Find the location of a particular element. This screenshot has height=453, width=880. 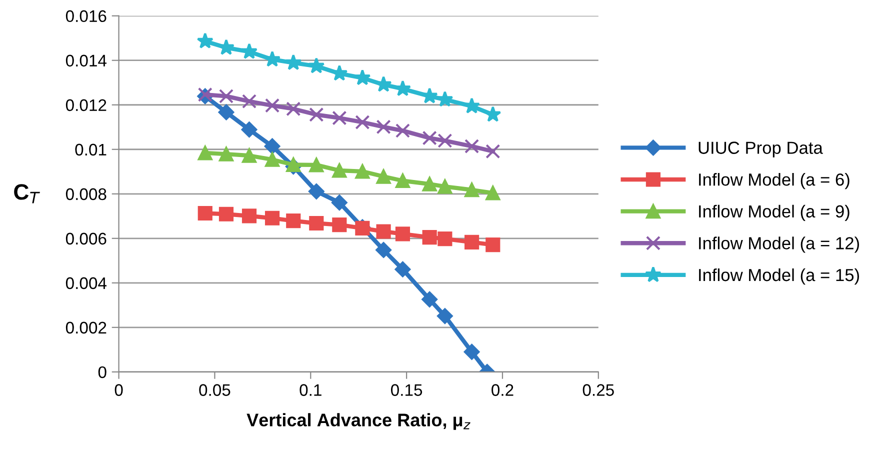

y-tick-label: 0.014 is located at coordinates (86, 60).